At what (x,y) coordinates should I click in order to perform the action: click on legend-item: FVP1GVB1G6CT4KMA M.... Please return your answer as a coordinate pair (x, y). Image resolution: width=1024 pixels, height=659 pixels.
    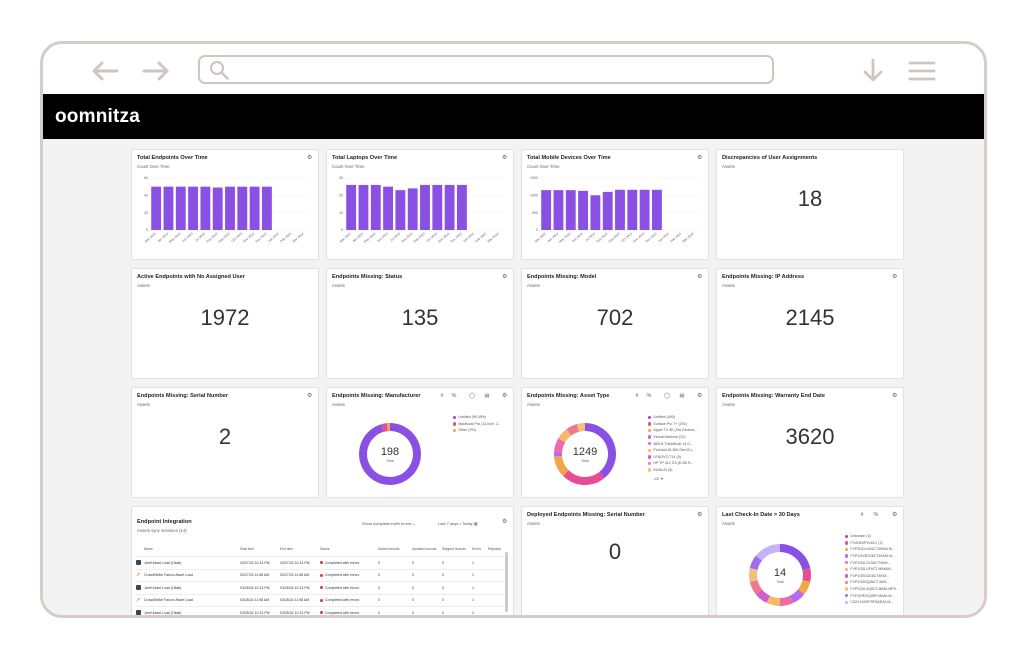
    Looking at the image, I should click on (872, 556).